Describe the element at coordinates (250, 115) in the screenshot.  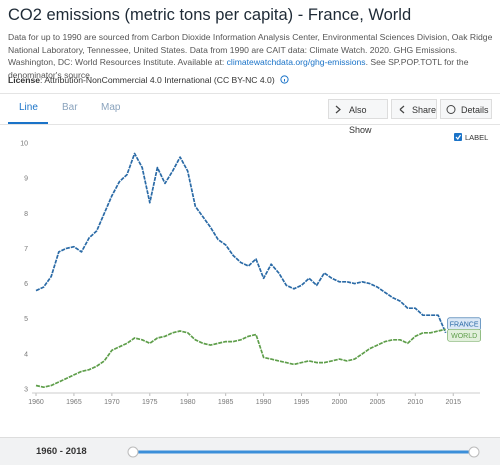
I see `button-icons` at that location.